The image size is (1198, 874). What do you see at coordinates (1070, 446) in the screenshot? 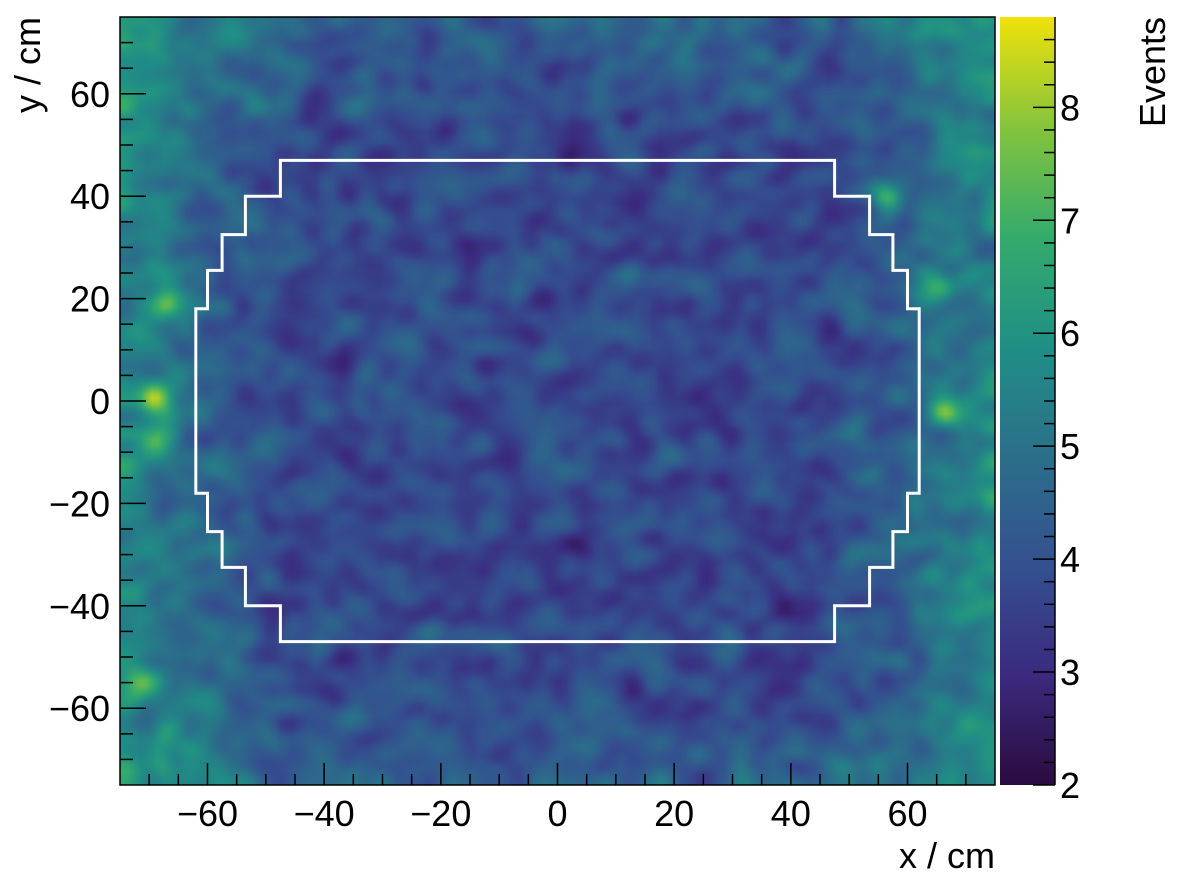
I see `colorbar-tick-label: 5` at bounding box center [1070, 446].